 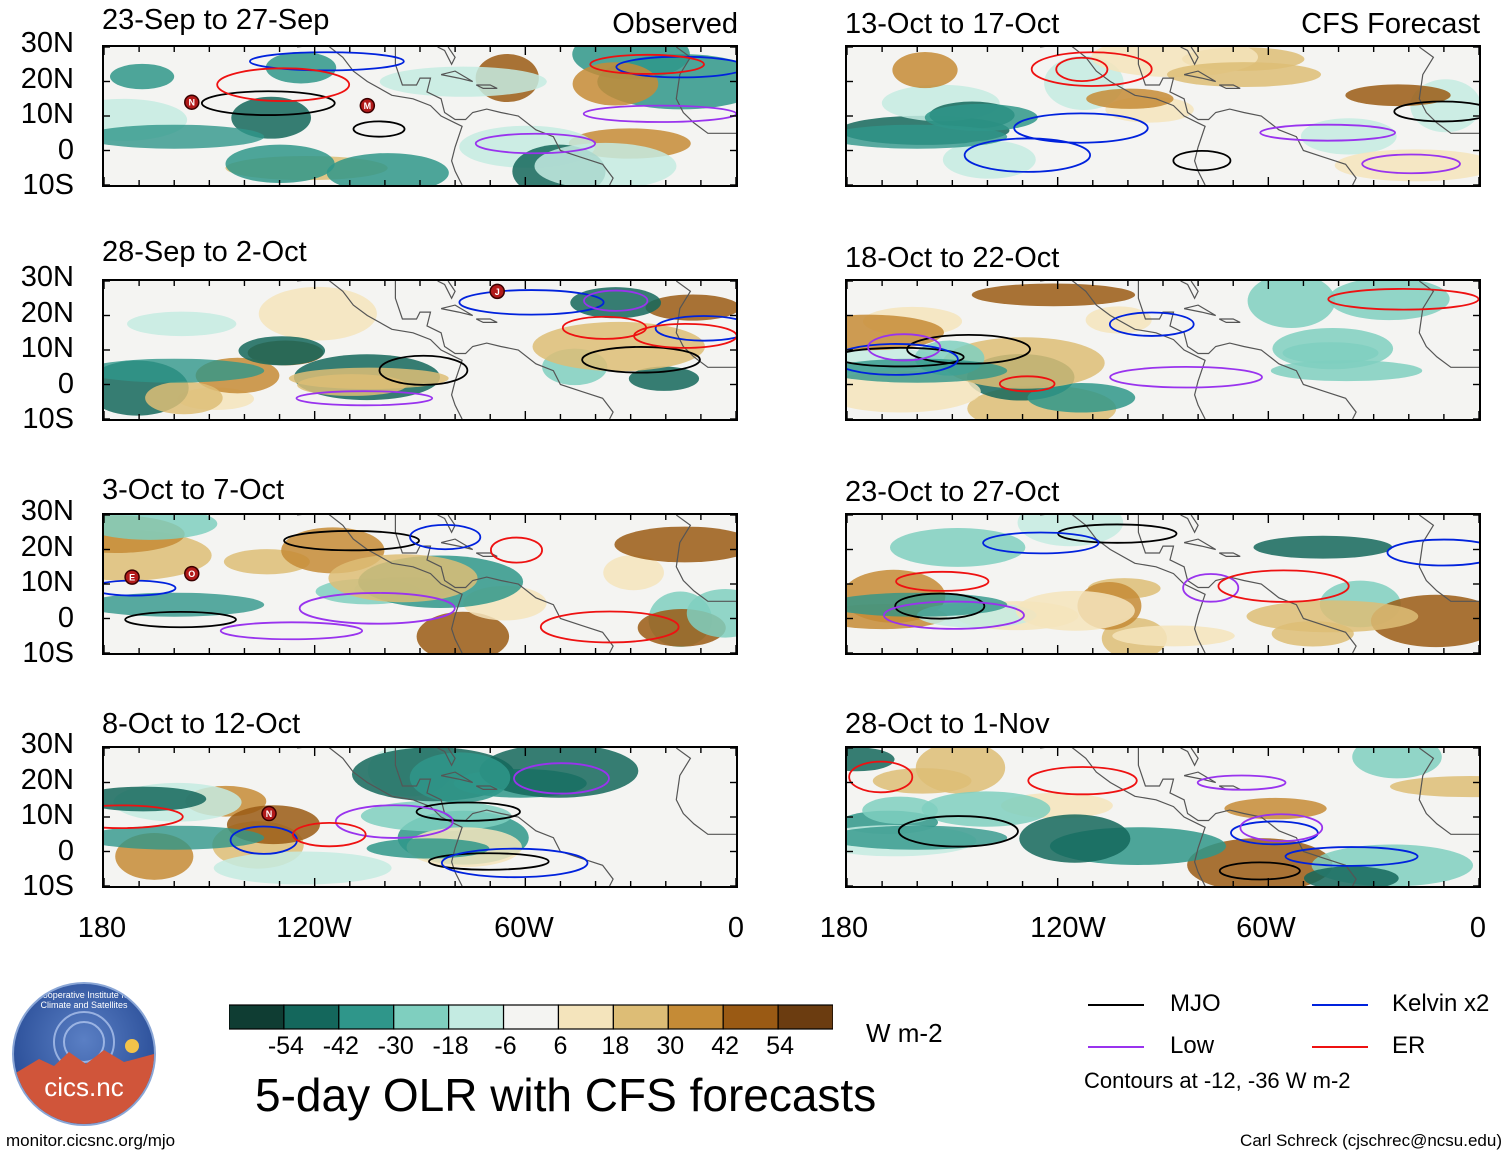 What do you see at coordinates (65, 850) in the screenshot?
I see `y-tick-label: 0` at bounding box center [65, 850].